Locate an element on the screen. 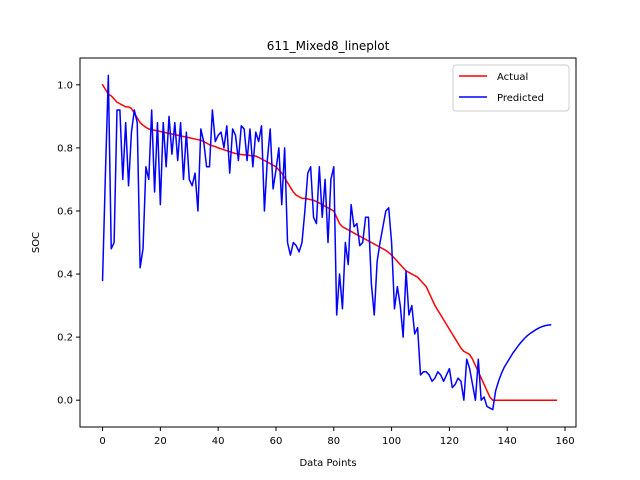 Image resolution: width=640 pixels, height=480 pixels. x-tick-label: 20 is located at coordinates (160, 441).